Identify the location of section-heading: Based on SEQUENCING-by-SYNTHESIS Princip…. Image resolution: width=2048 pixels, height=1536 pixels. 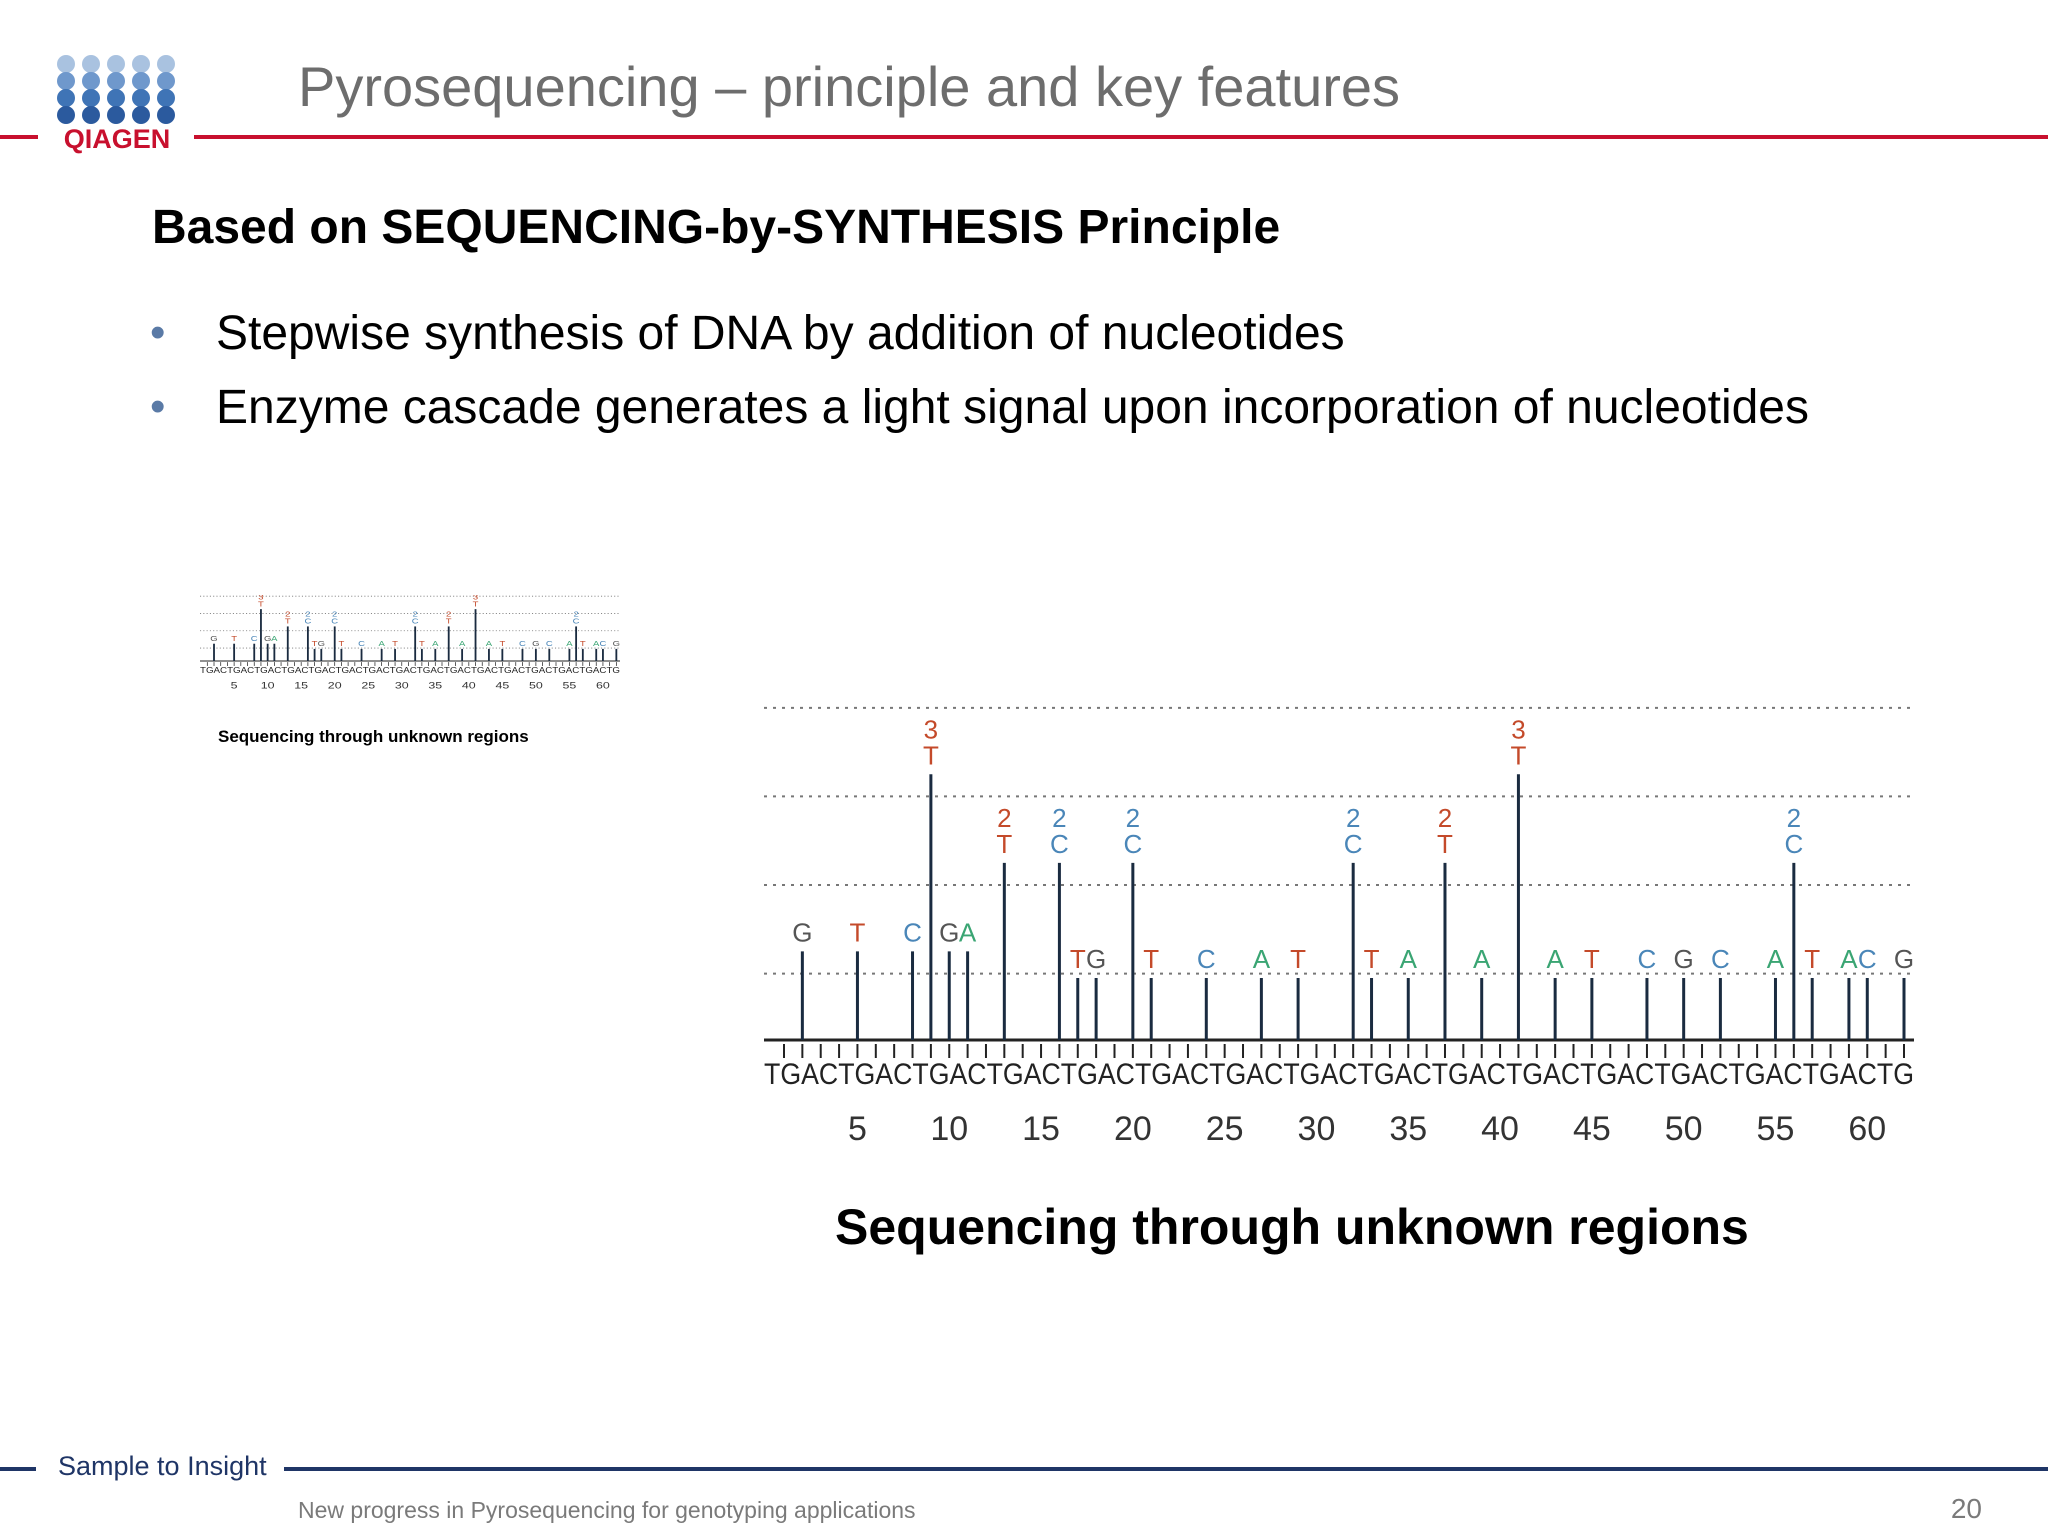
(716, 227).